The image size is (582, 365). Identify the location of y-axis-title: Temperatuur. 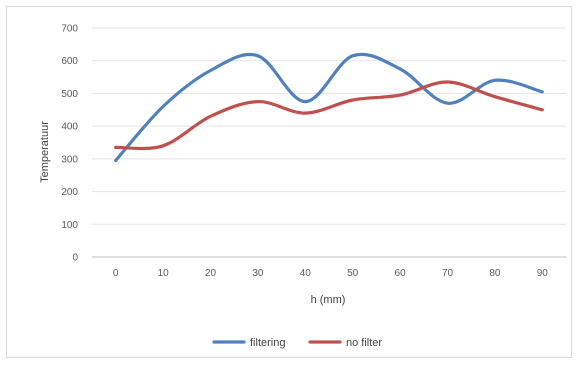
(45, 152).